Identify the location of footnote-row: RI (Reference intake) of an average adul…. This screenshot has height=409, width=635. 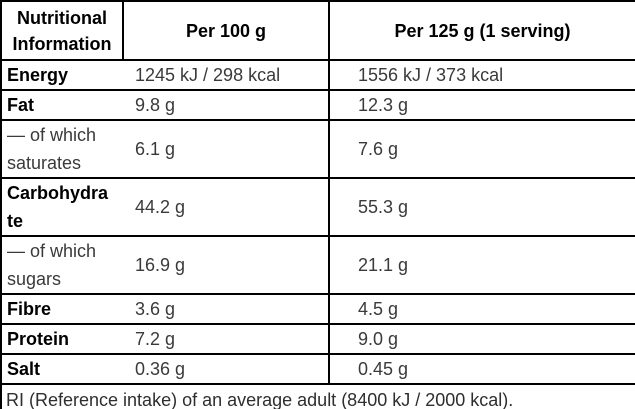
(318, 396).